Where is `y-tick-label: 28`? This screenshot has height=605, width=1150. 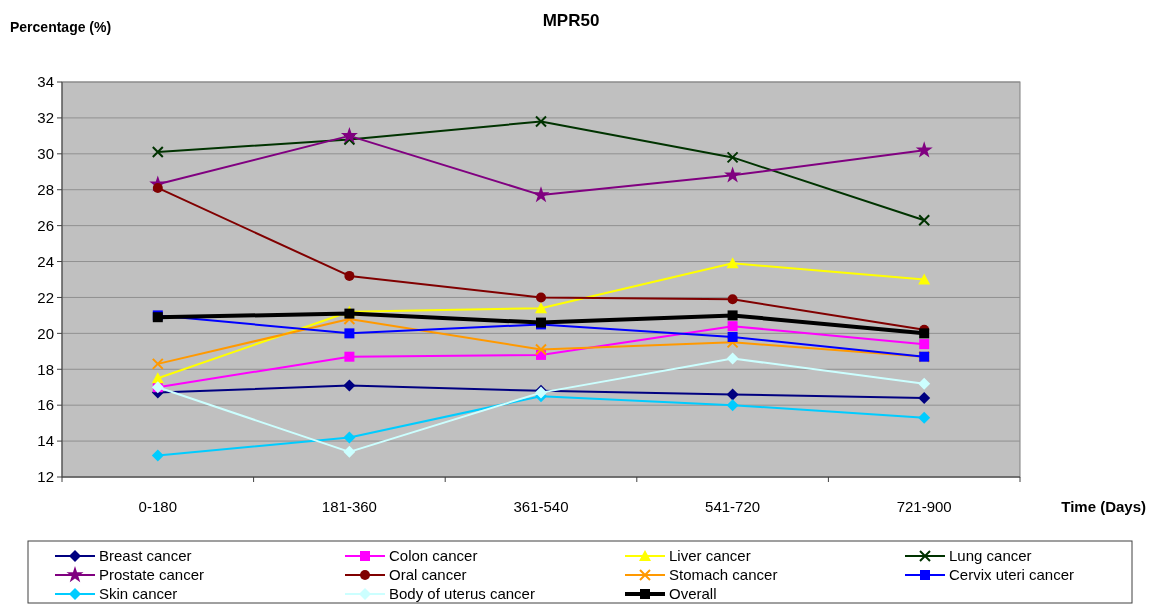 y-tick-label: 28 is located at coordinates (45, 189).